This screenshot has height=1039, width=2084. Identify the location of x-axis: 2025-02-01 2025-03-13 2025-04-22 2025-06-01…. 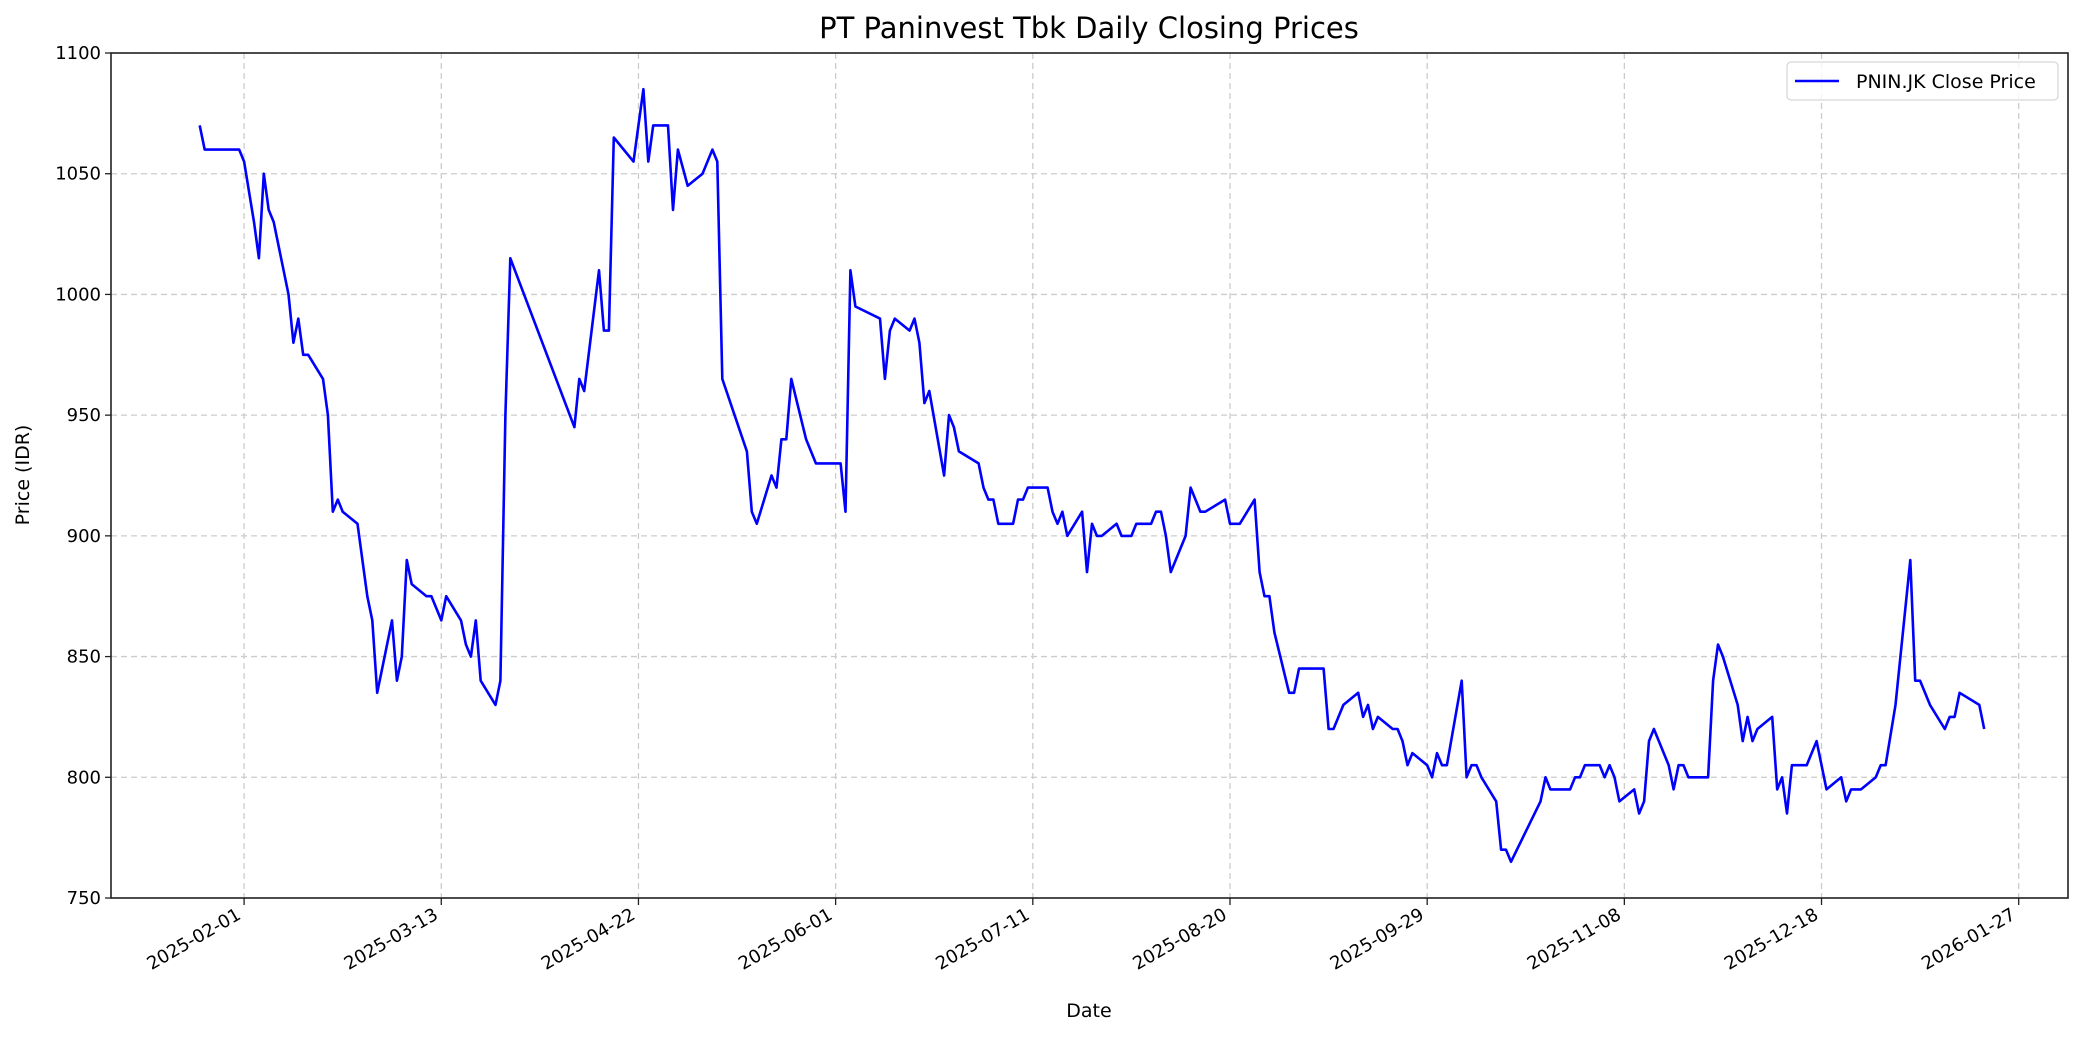
(1082, 936).